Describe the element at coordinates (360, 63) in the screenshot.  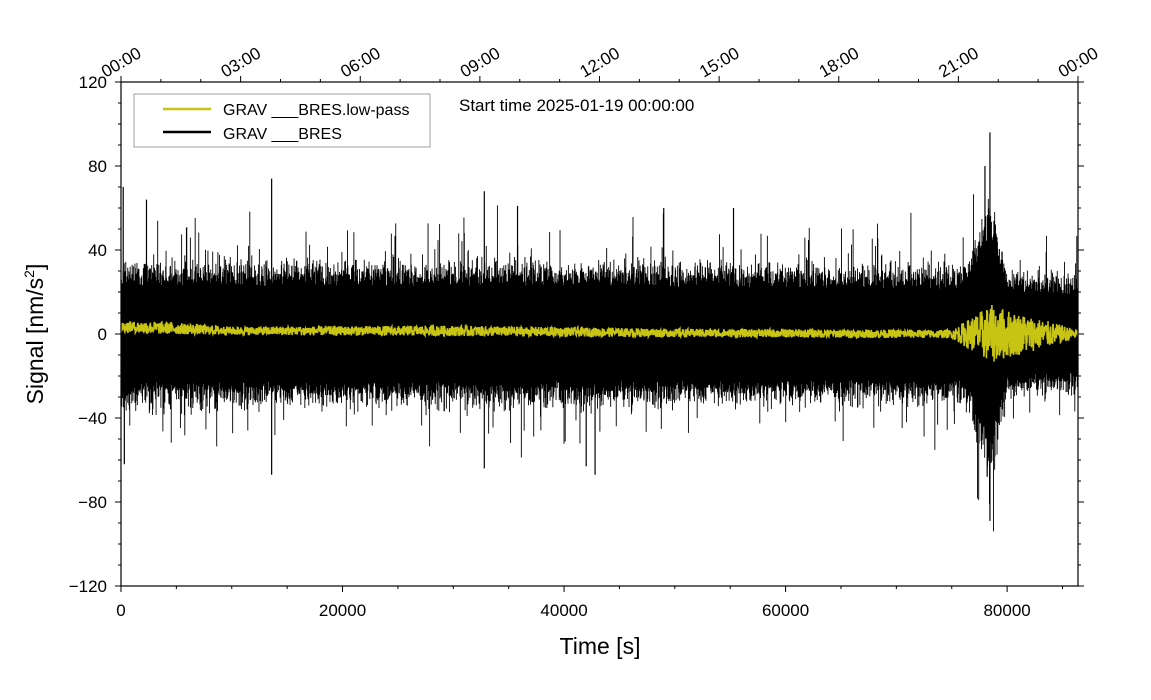
I see `top-time-label: 06:00` at that location.